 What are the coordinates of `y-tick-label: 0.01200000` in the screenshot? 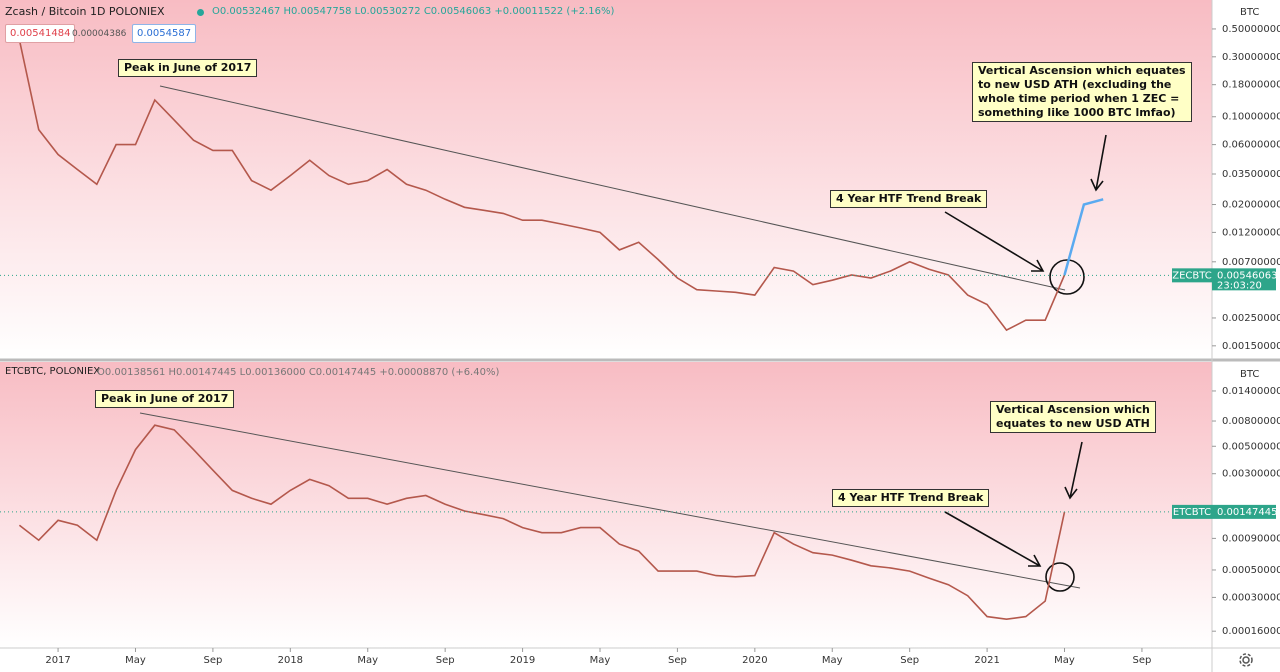 It's located at (1251, 232).